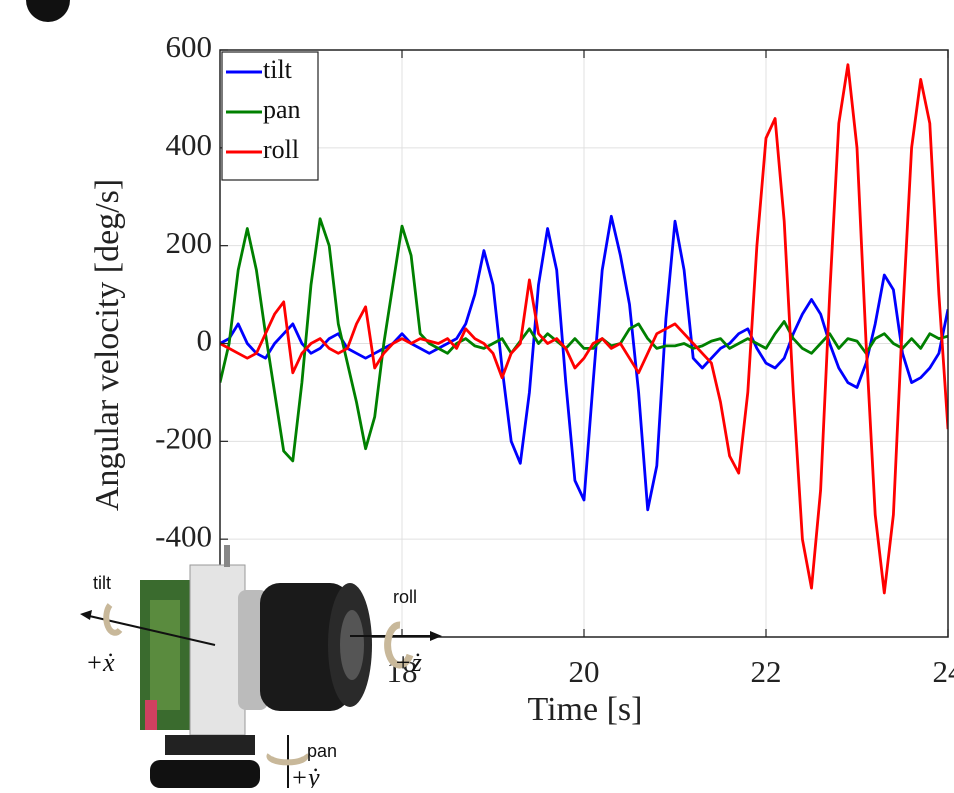 The image size is (954, 793). What do you see at coordinates (305, 775) in the screenshot?
I see `annotation: +ẏ` at bounding box center [305, 775].